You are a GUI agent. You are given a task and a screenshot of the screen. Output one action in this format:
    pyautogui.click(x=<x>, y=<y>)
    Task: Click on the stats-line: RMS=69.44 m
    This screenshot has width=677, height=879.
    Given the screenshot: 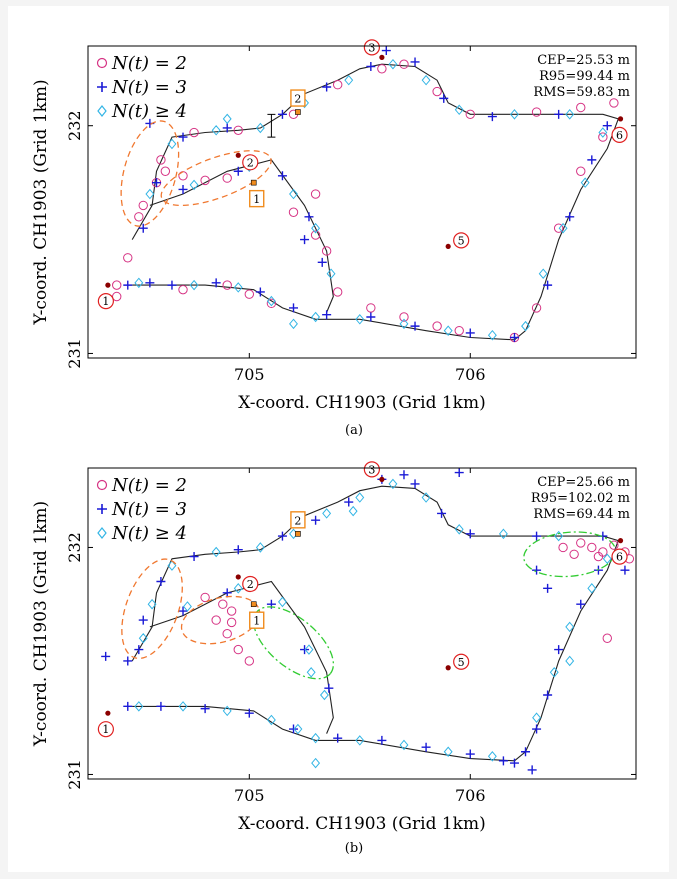 What is the action you would take?
    pyautogui.click(x=581, y=514)
    